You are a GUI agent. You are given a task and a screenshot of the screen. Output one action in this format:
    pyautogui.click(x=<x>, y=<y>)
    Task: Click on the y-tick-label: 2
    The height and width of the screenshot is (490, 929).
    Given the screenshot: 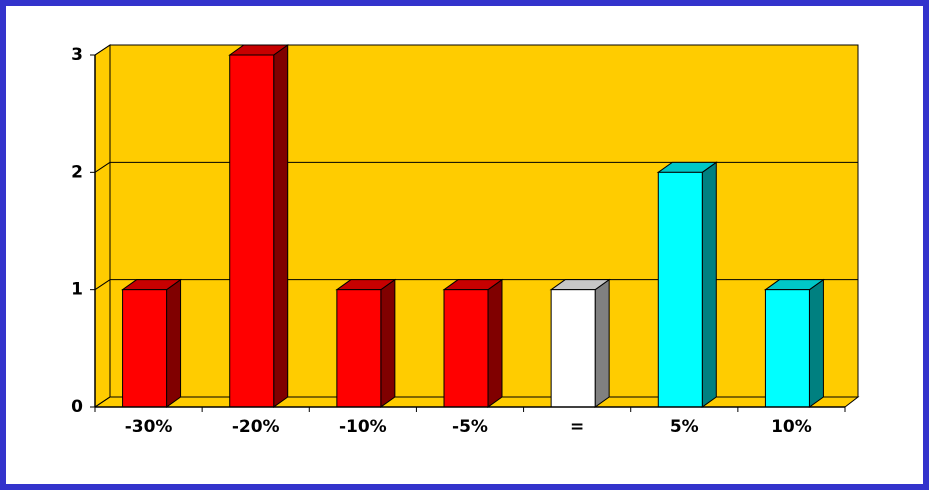 What is the action you would take?
    pyautogui.click(x=77, y=172)
    